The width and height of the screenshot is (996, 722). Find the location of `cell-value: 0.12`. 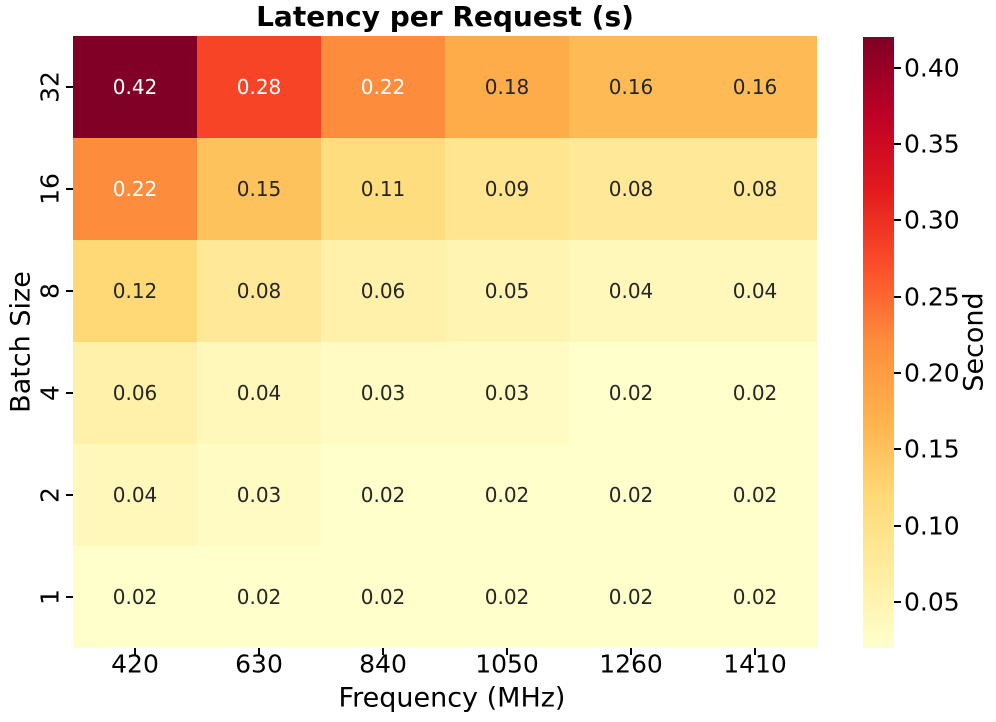

cell-value: 0.12 is located at coordinates (135, 291).